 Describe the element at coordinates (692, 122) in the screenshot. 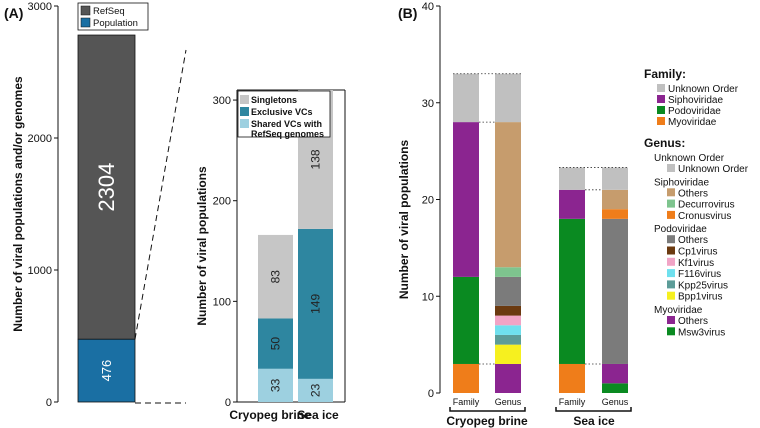

I see `legend-family-label-3: Myoviridae` at that location.